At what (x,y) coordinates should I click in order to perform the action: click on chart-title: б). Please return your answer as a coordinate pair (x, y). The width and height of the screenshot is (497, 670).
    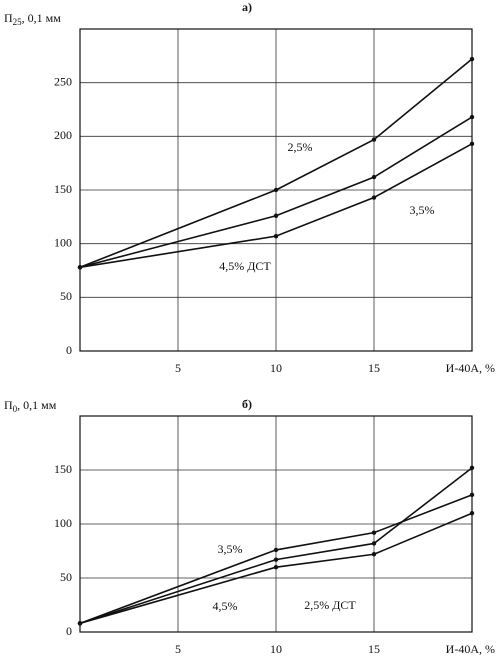
    Looking at the image, I should click on (247, 404).